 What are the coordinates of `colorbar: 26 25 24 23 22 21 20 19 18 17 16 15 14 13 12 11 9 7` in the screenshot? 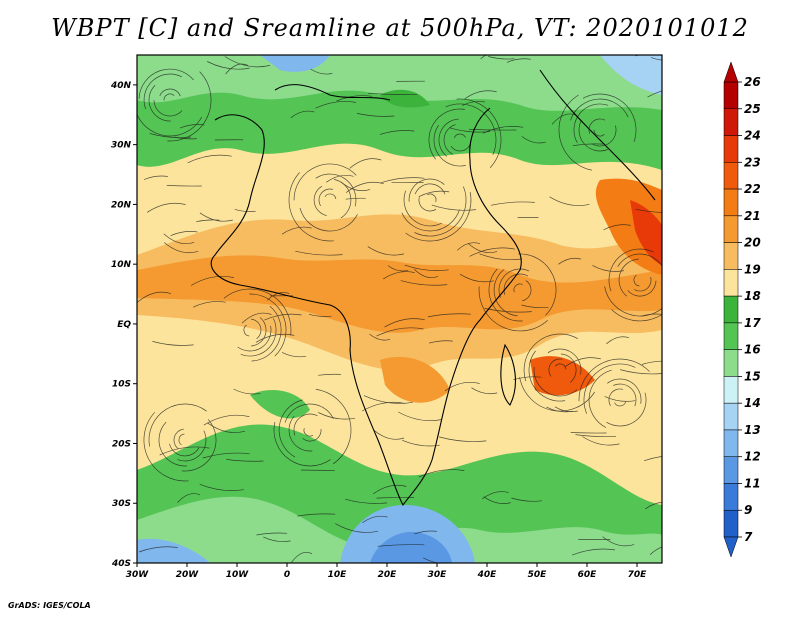 It's located at (742, 309).